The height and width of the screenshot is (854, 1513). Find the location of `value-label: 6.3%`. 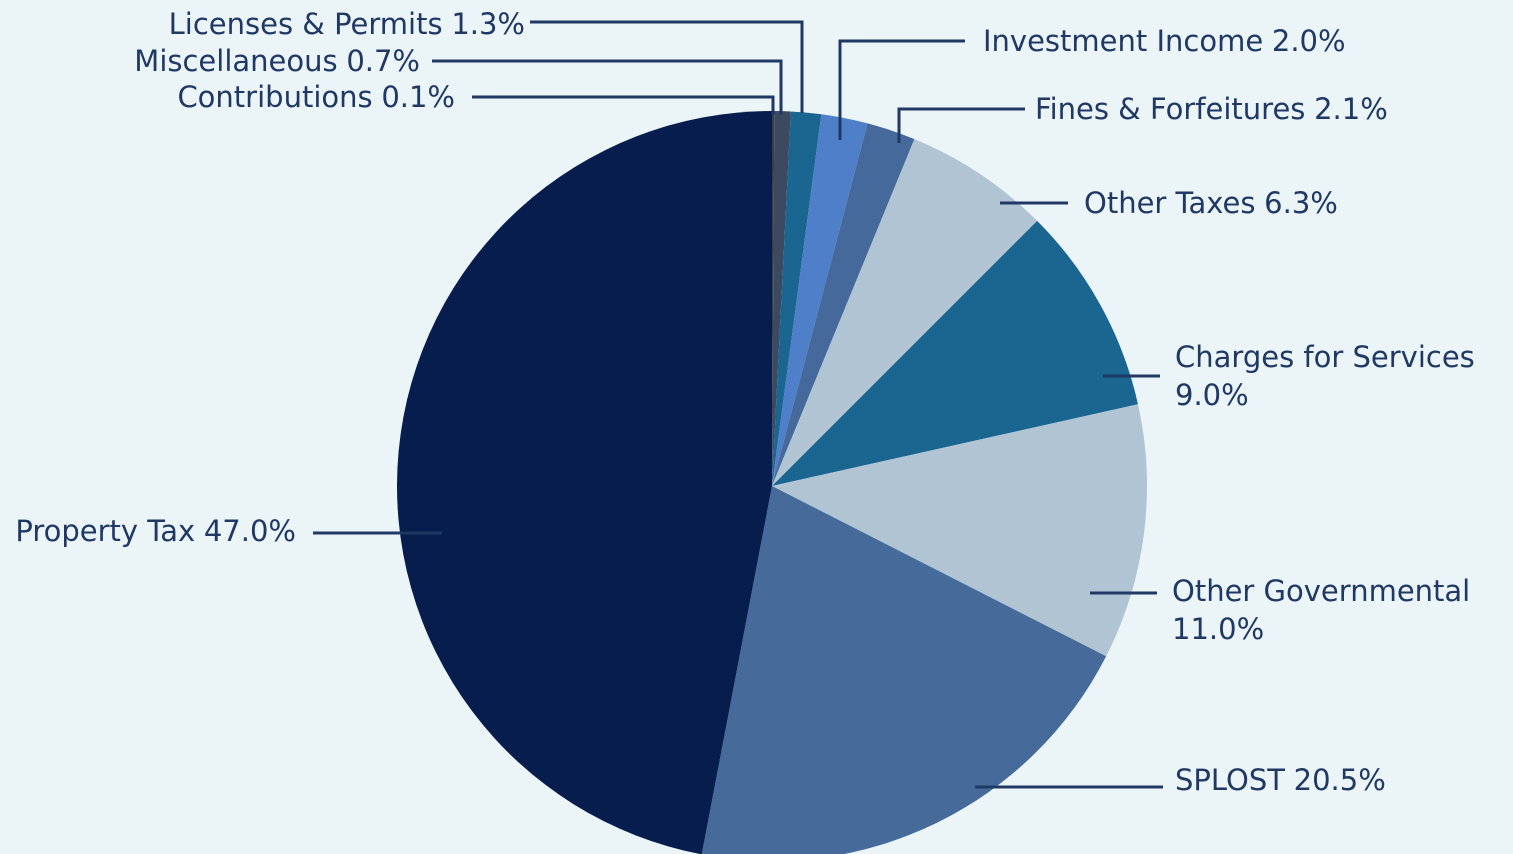

value-label: 6.3% is located at coordinates (1301, 203).